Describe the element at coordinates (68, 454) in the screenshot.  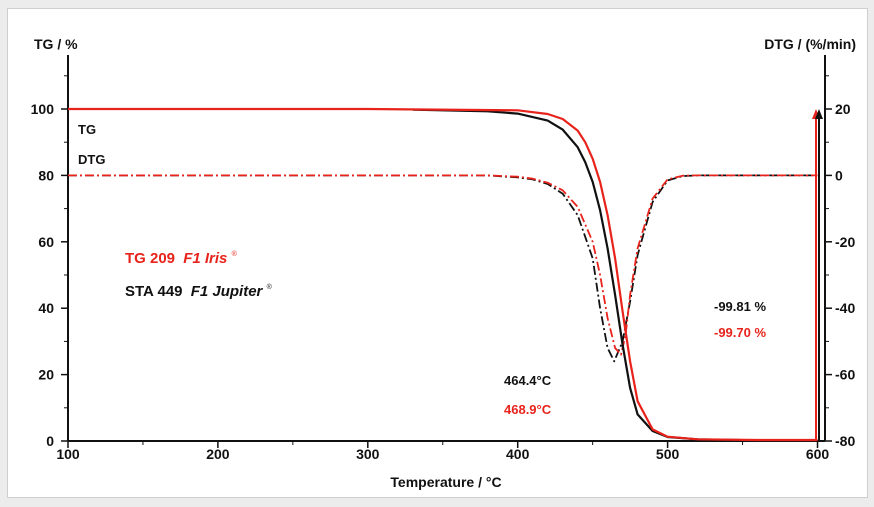
I see `x-tick-100: 100` at that location.